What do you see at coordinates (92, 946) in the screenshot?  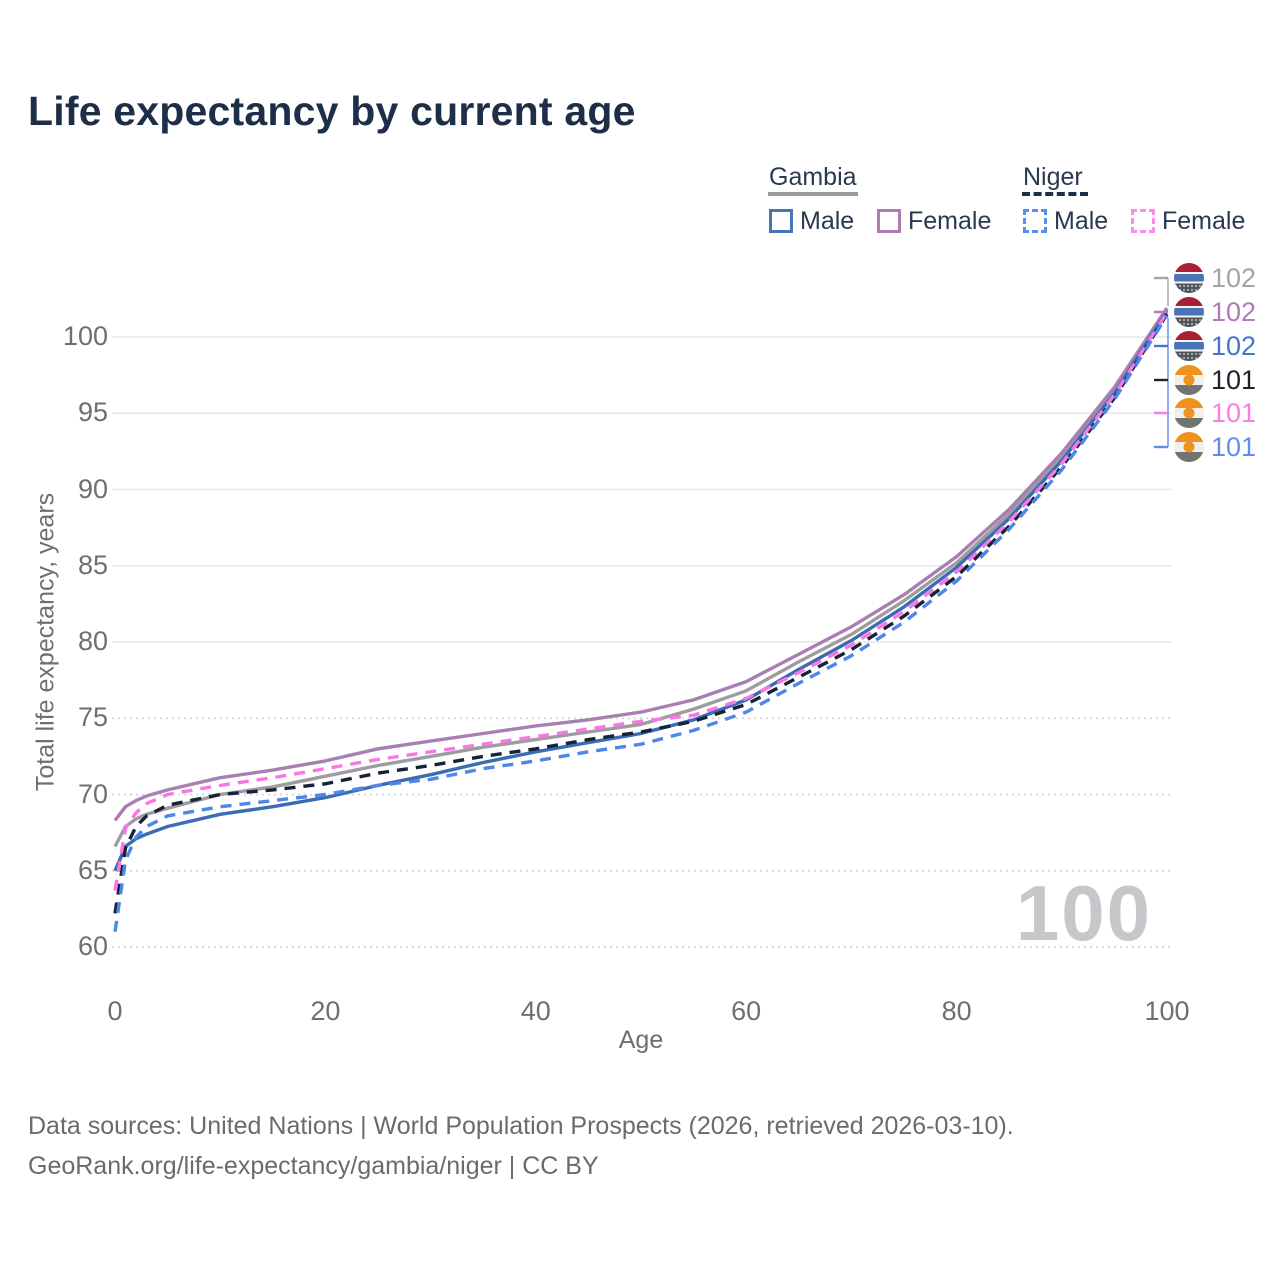 I see `y-tick-label: 60` at bounding box center [92, 946].